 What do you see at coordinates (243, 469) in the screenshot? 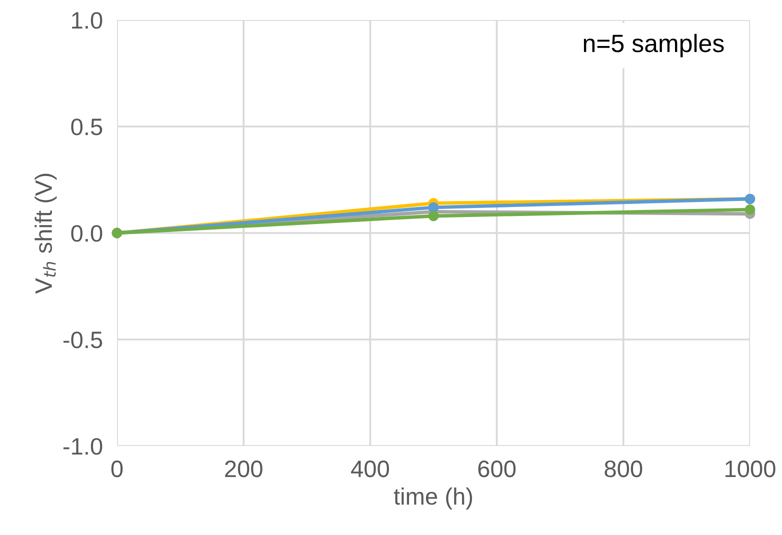
I see `x-tick-label: 200` at bounding box center [243, 469].